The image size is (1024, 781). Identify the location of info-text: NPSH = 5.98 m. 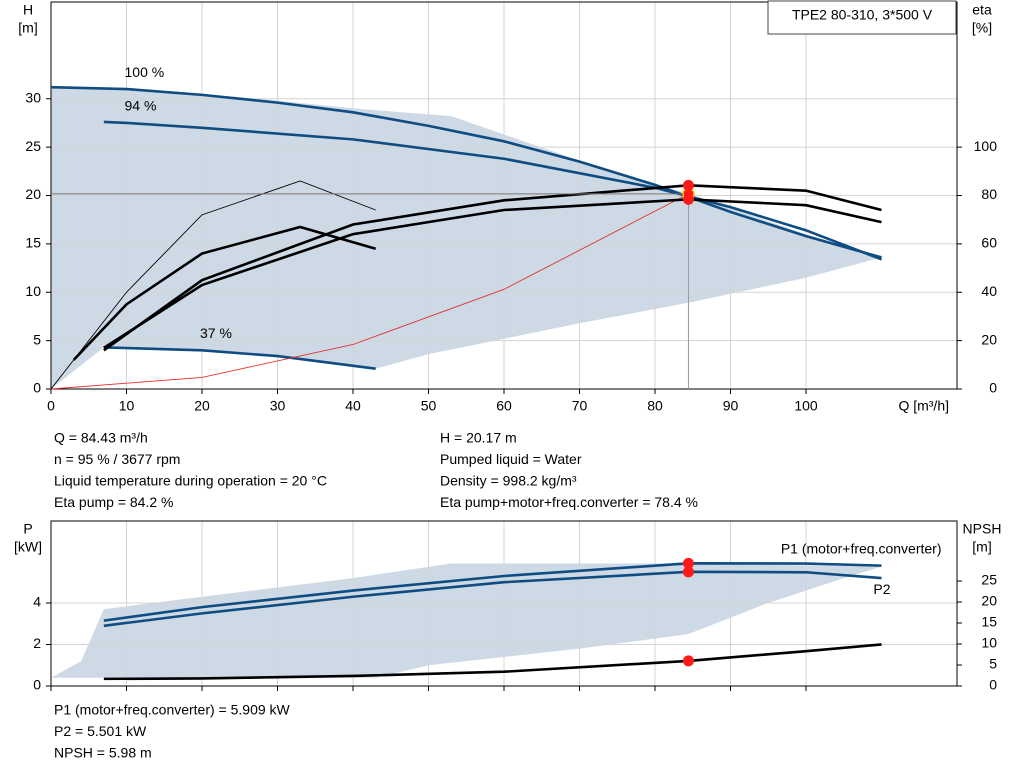
(103, 753).